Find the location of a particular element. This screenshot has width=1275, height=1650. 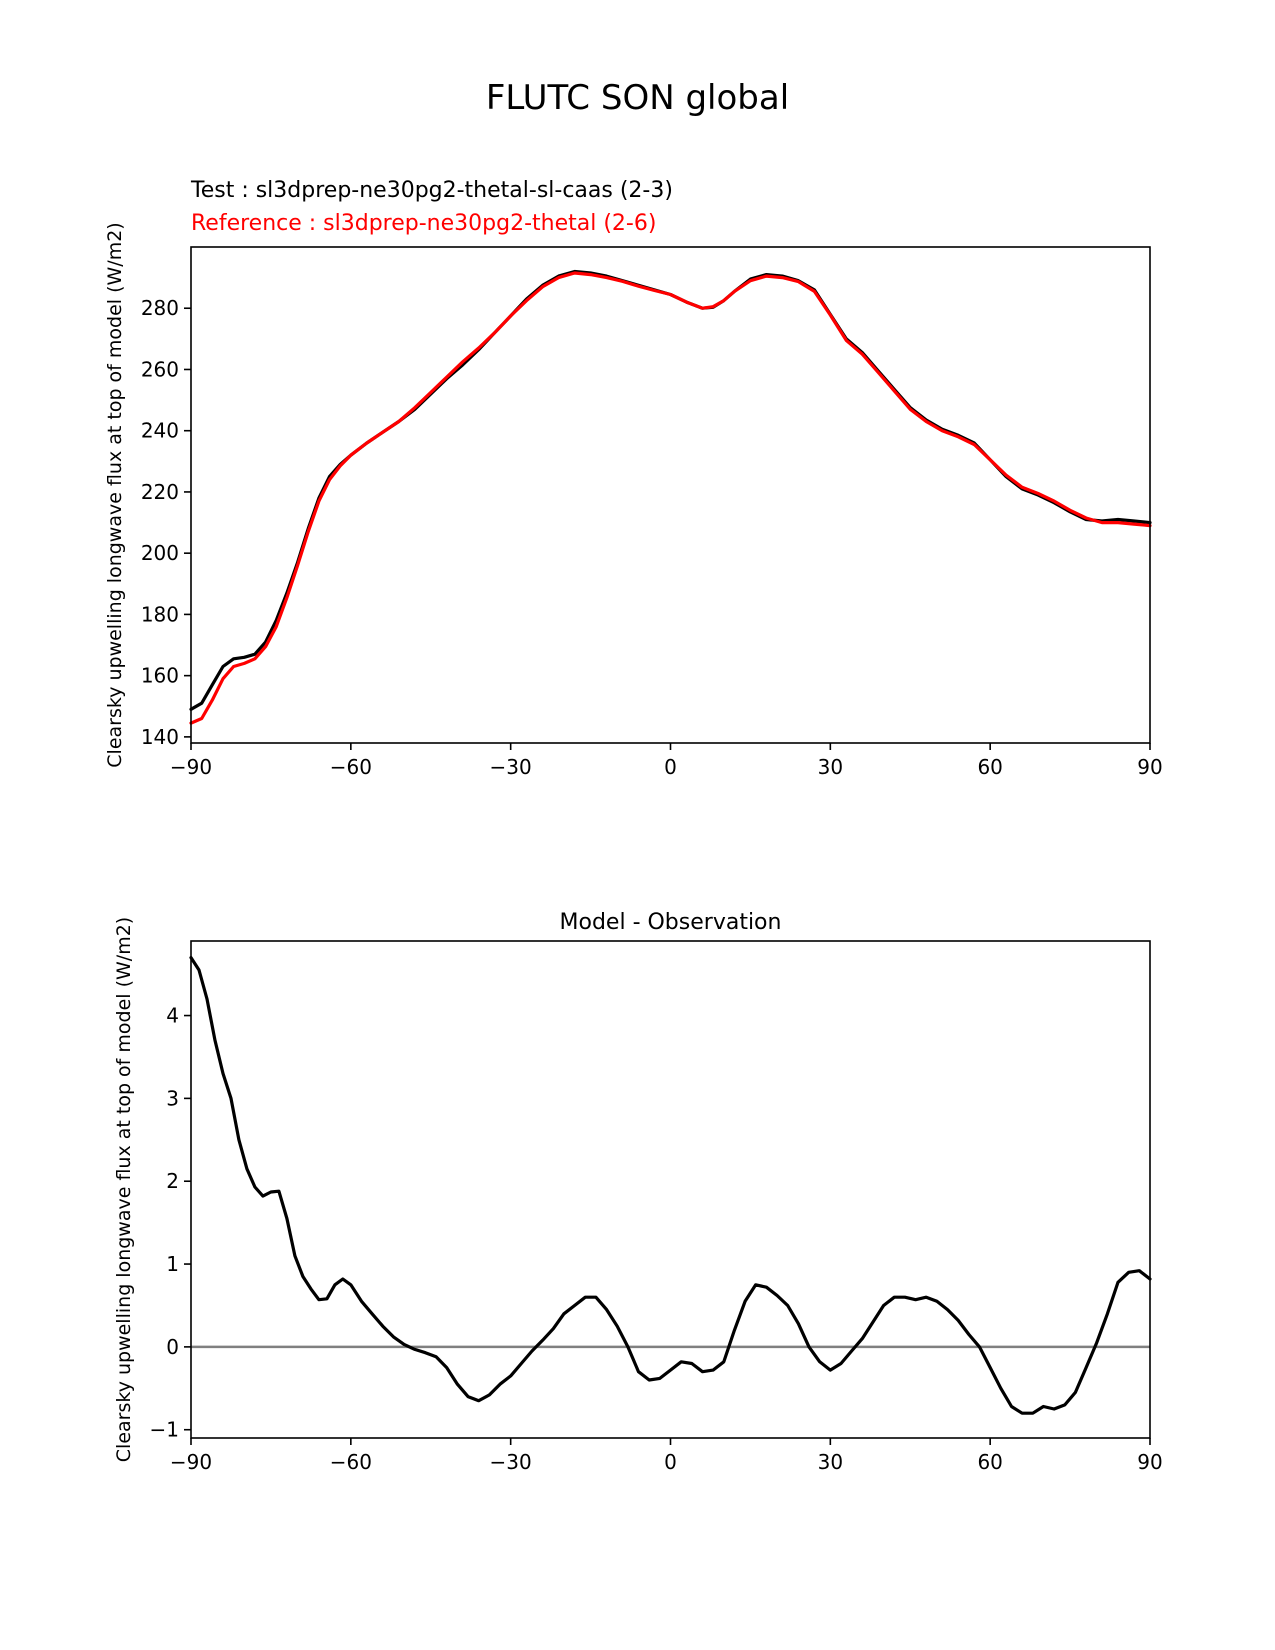

y-tick-label: 1 is located at coordinates (172, 1264).